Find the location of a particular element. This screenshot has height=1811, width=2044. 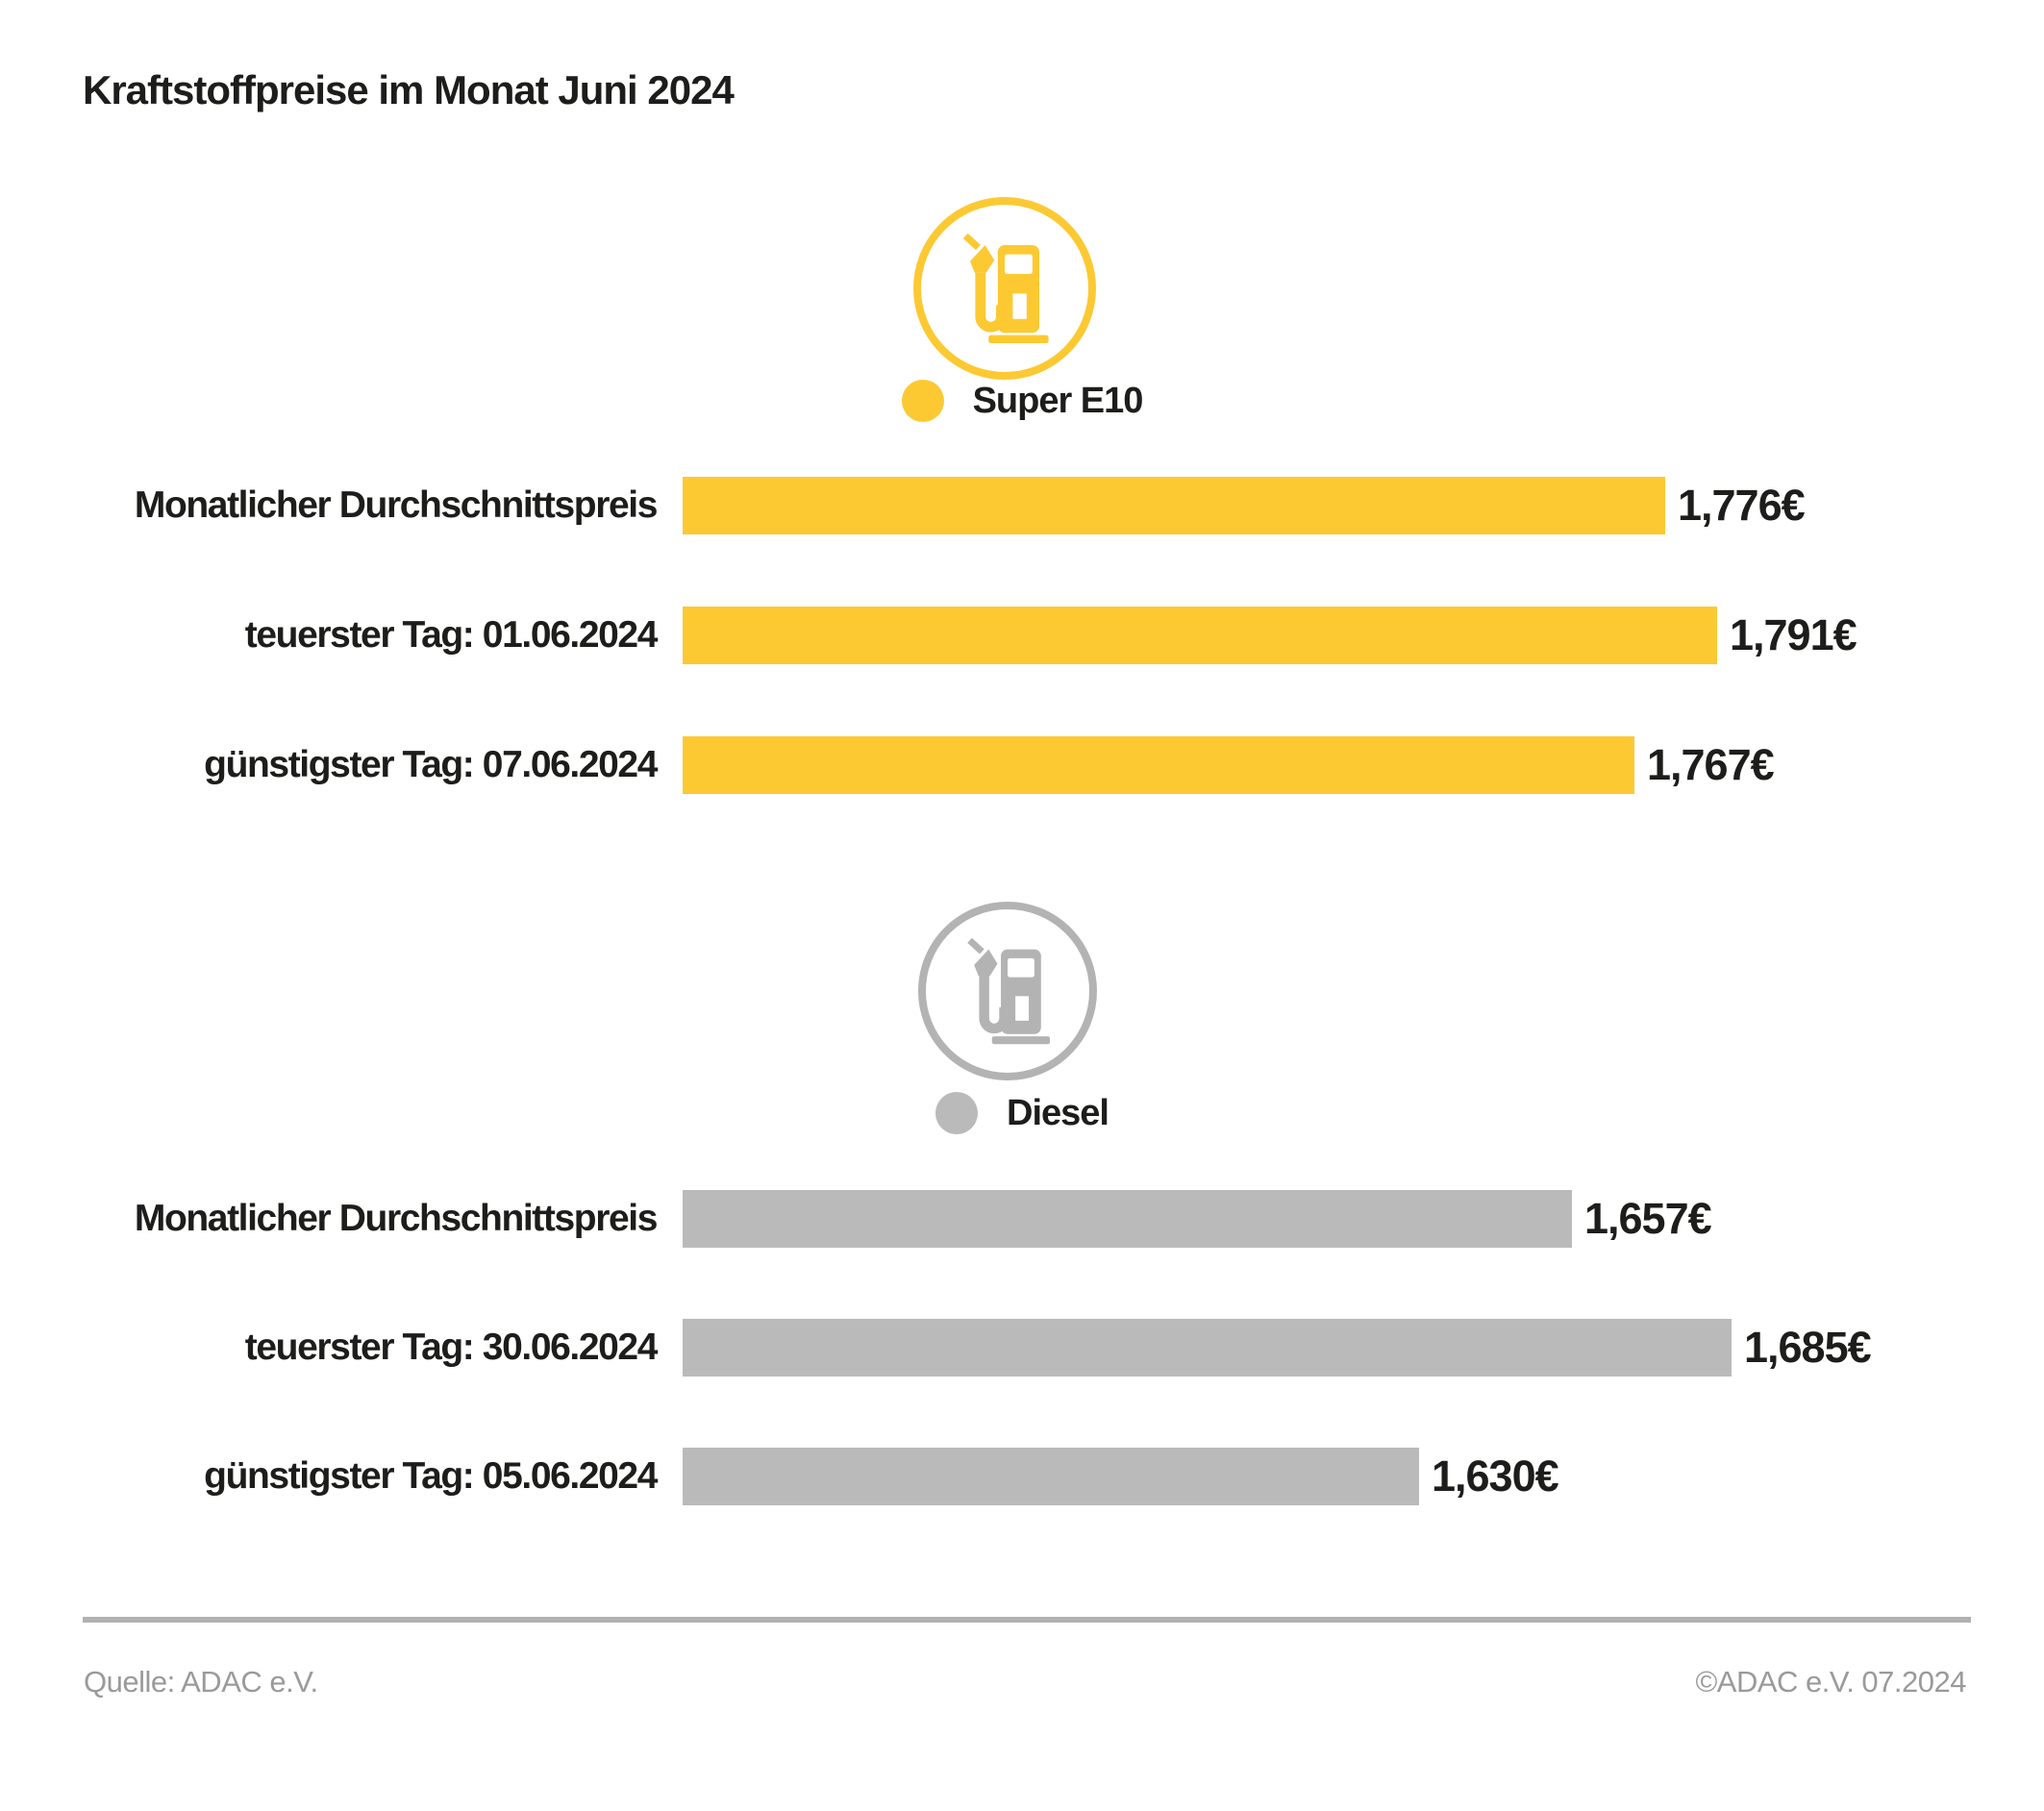

legend-super-e10: Super E10 is located at coordinates (1022, 401).